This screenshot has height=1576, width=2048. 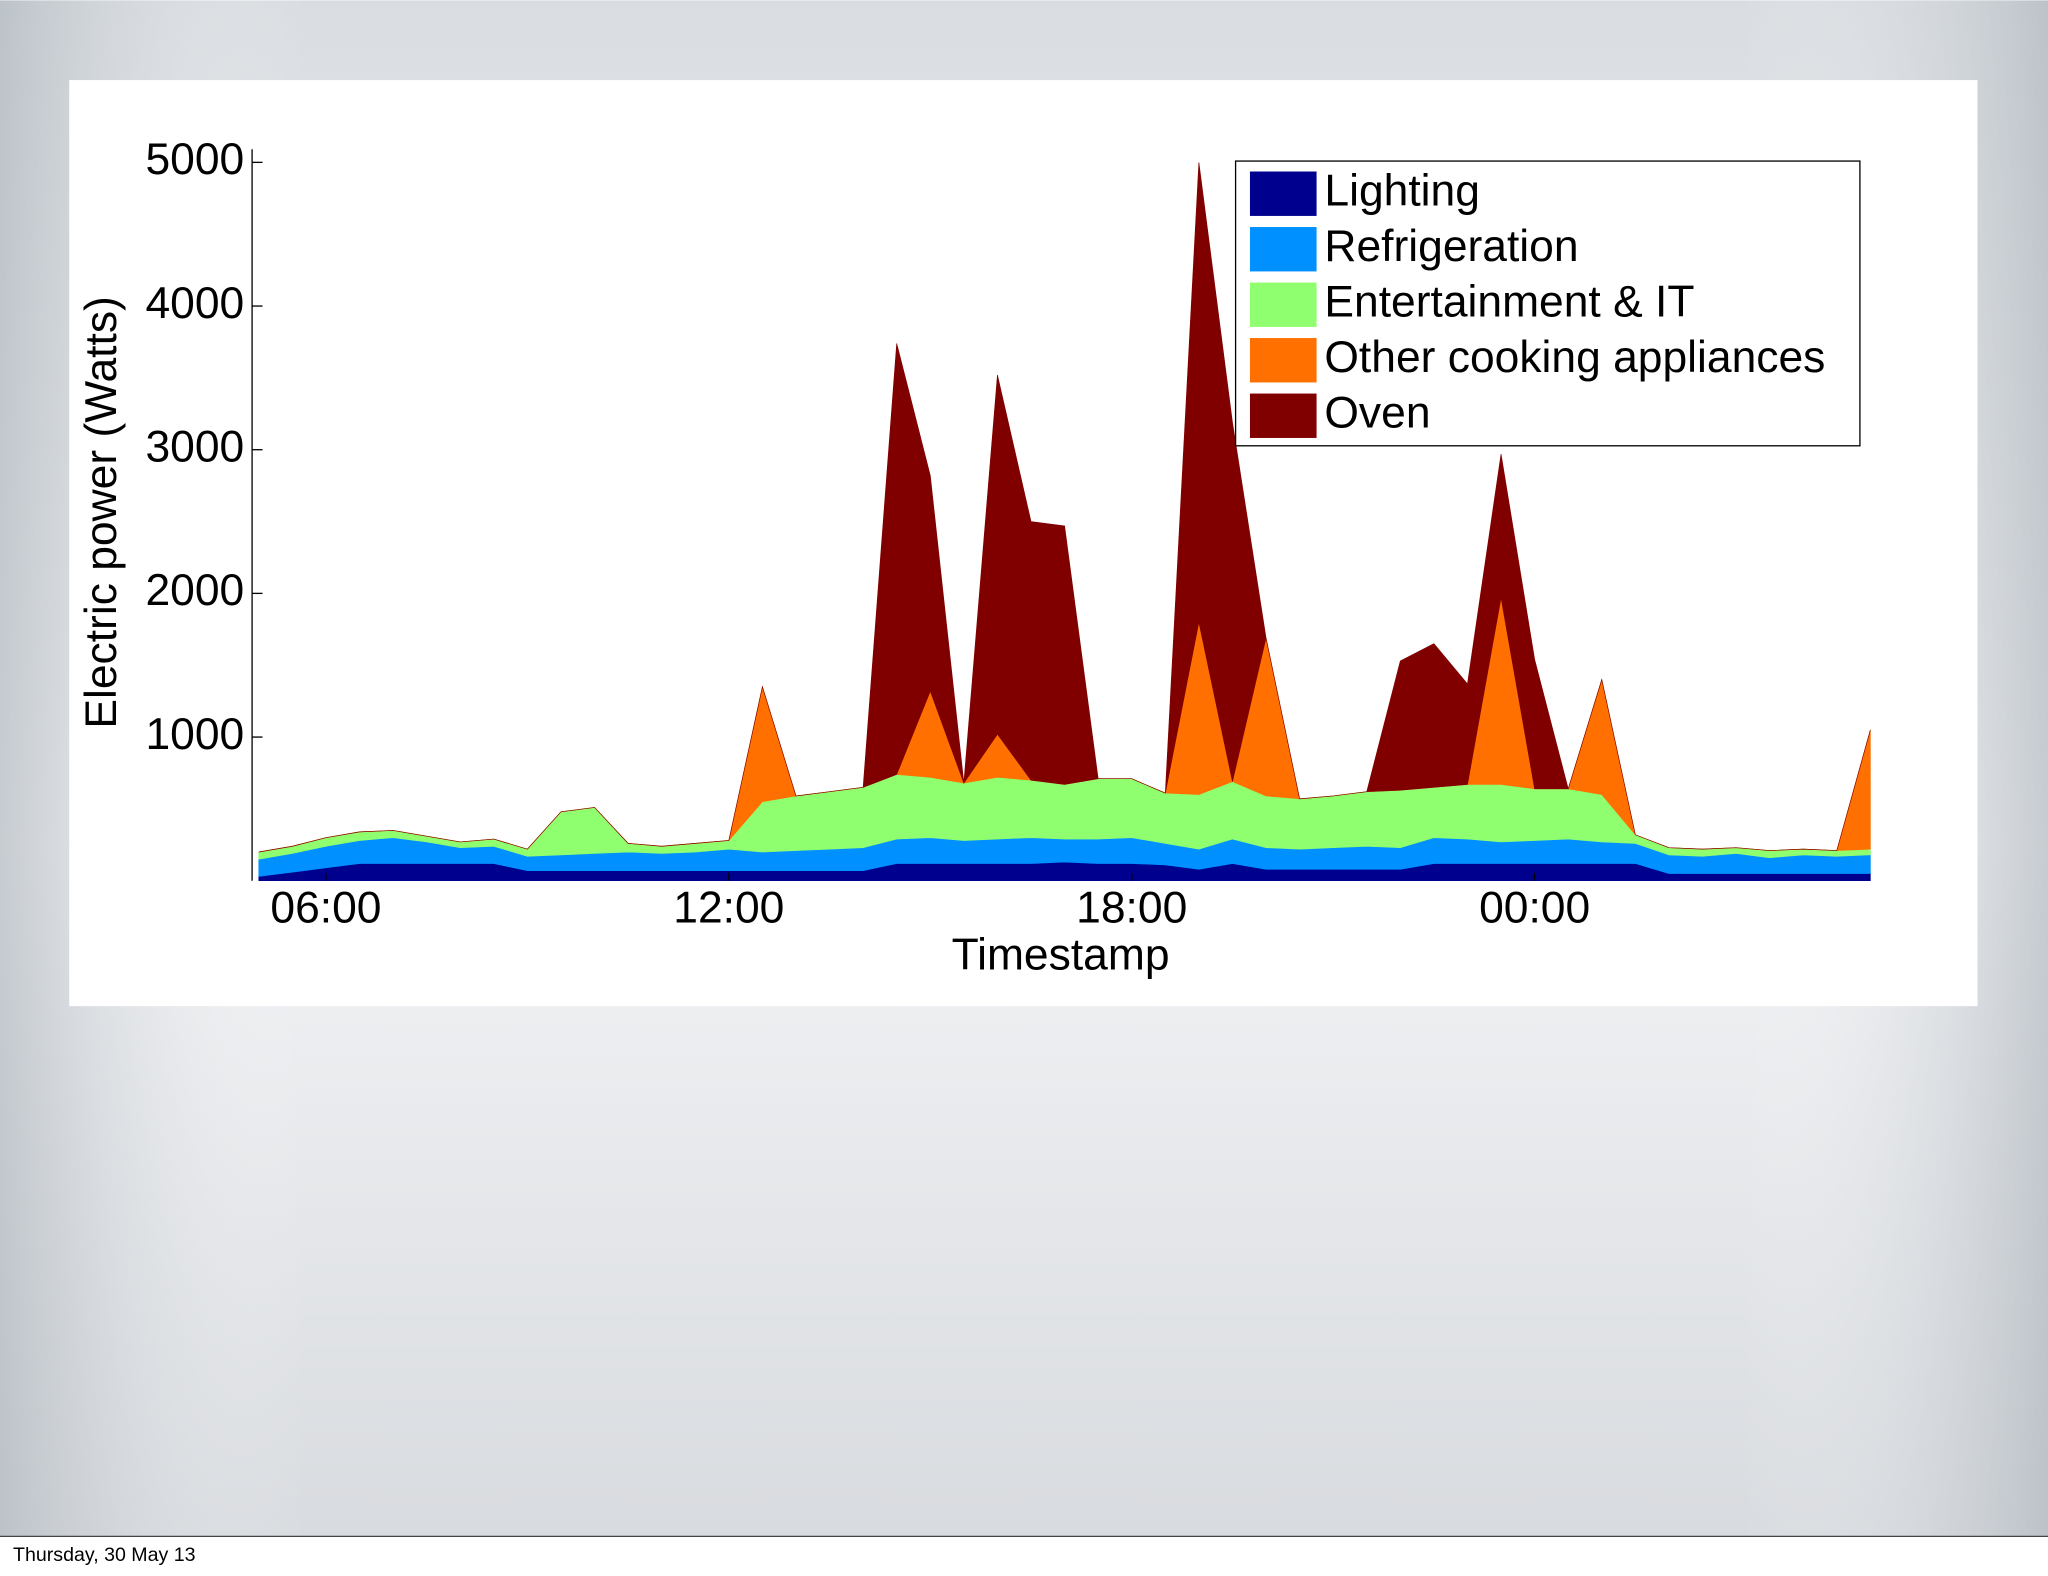 What do you see at coordinates (1377, 412) in the screenshot?
I see `legend-label: Oven` at bounding box center [1377, 412].